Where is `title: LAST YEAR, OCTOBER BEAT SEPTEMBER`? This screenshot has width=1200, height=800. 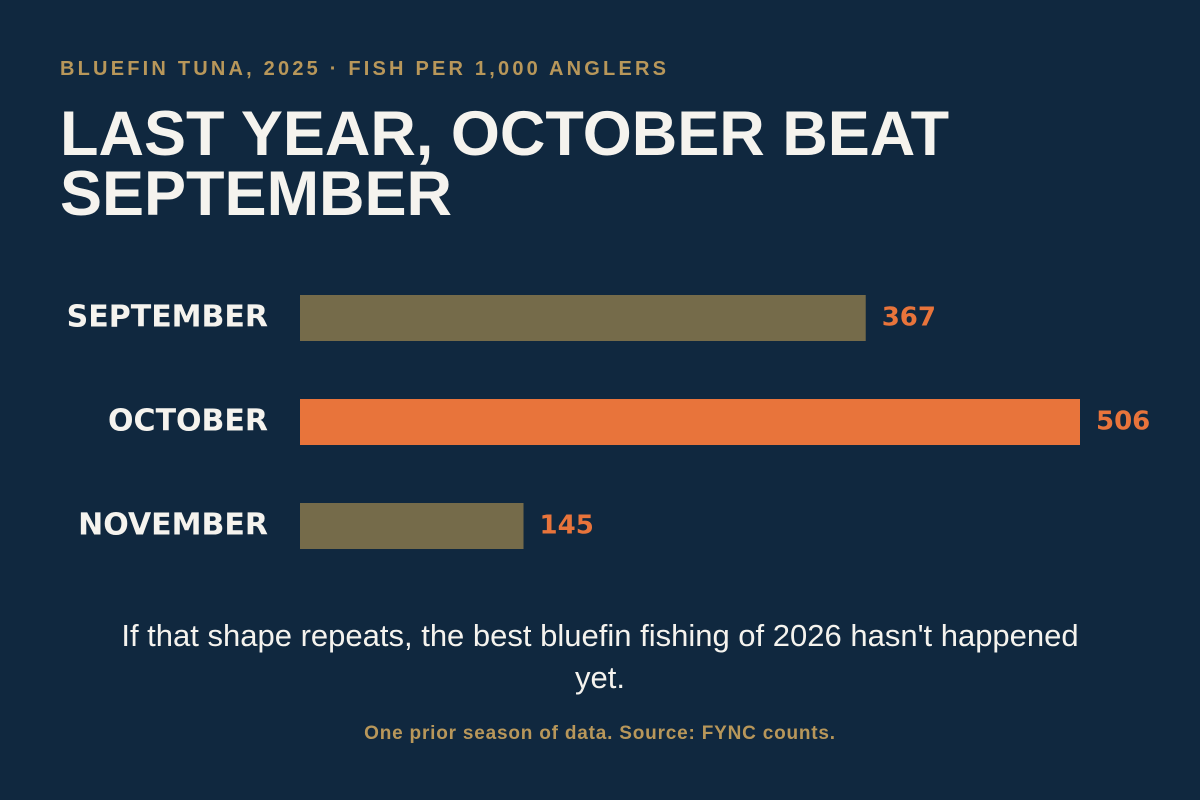
title: LAST YEAR, OCTOBER BEAT SEPTEMBER is located at coordinates (505, 164).